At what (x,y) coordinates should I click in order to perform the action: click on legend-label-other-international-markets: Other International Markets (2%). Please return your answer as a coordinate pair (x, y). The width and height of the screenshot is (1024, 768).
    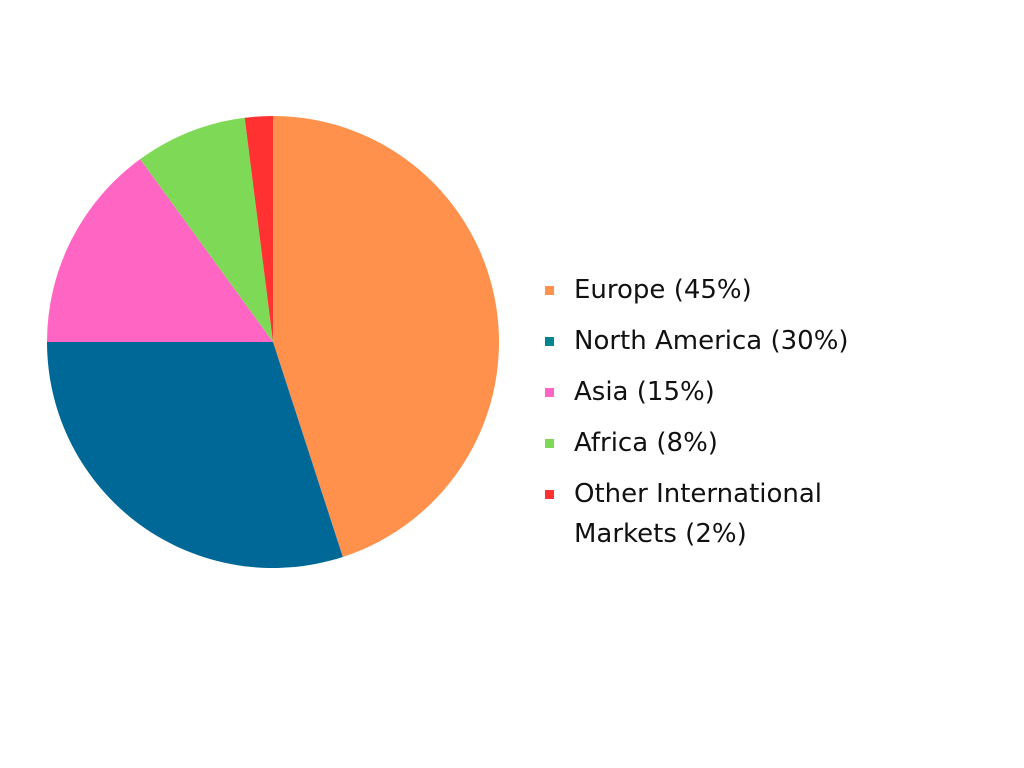
    Looking at the image, I should click on (698, 514).